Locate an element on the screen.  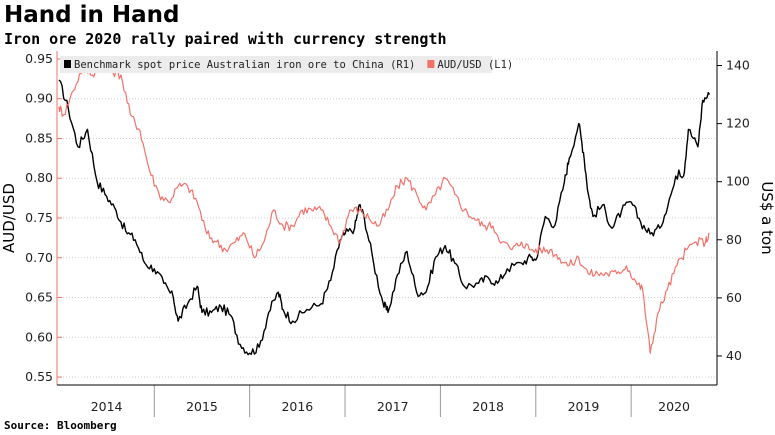
left-axis: 0.55 0.60 0.65 0.70 0.75 0.80 0.85 0.90 0.95 is located at coordinates (43, 218).